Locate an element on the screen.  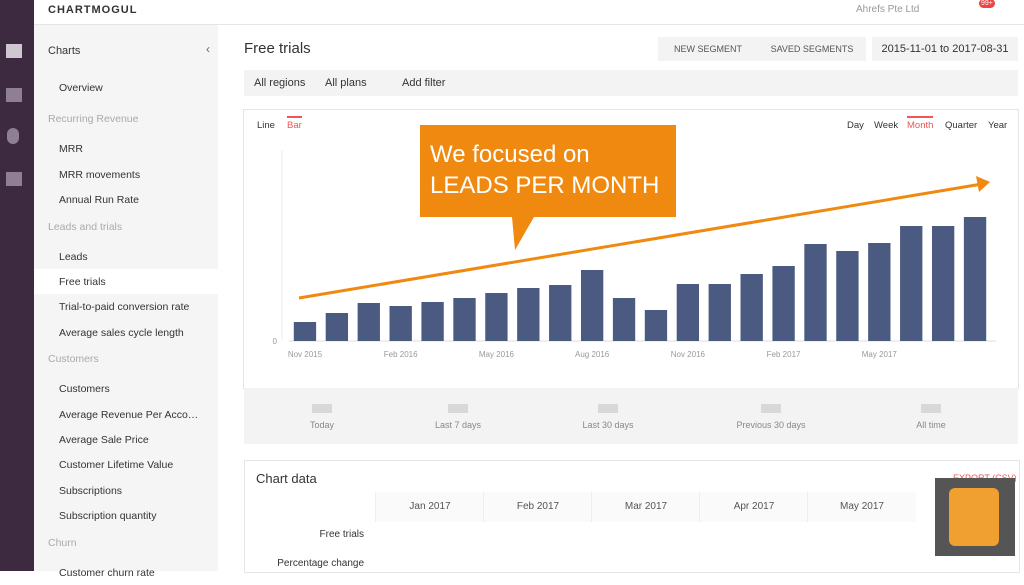
button: NEW SEGMENT is located at coordinates (708, 49).